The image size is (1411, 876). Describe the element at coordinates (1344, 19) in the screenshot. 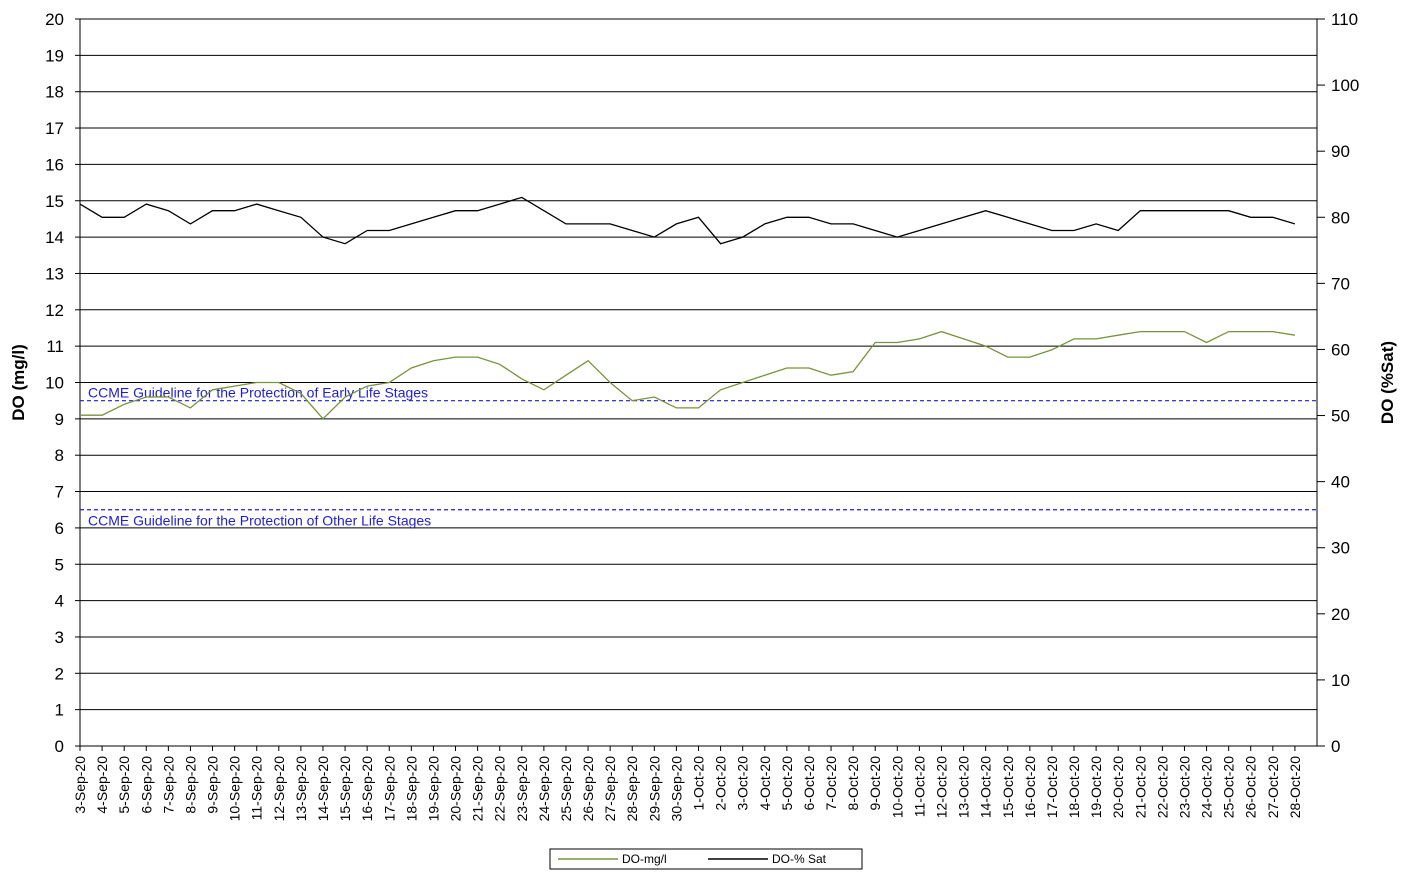

I see `y2-tick-label: 110` at that location.